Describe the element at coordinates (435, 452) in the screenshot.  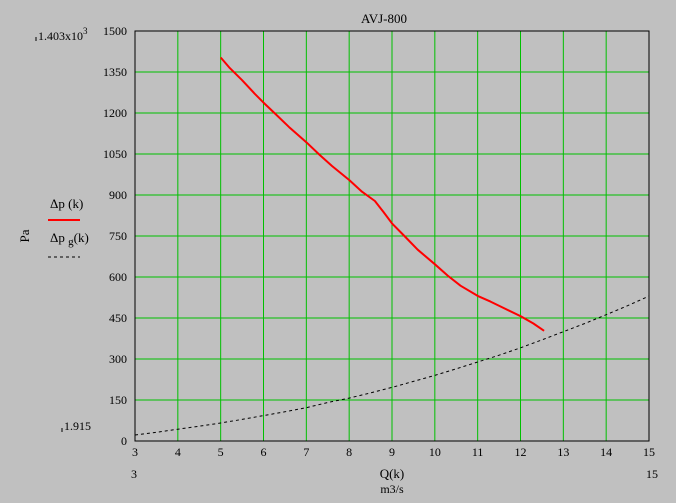
I see `x-tick-label: 10` at that location.